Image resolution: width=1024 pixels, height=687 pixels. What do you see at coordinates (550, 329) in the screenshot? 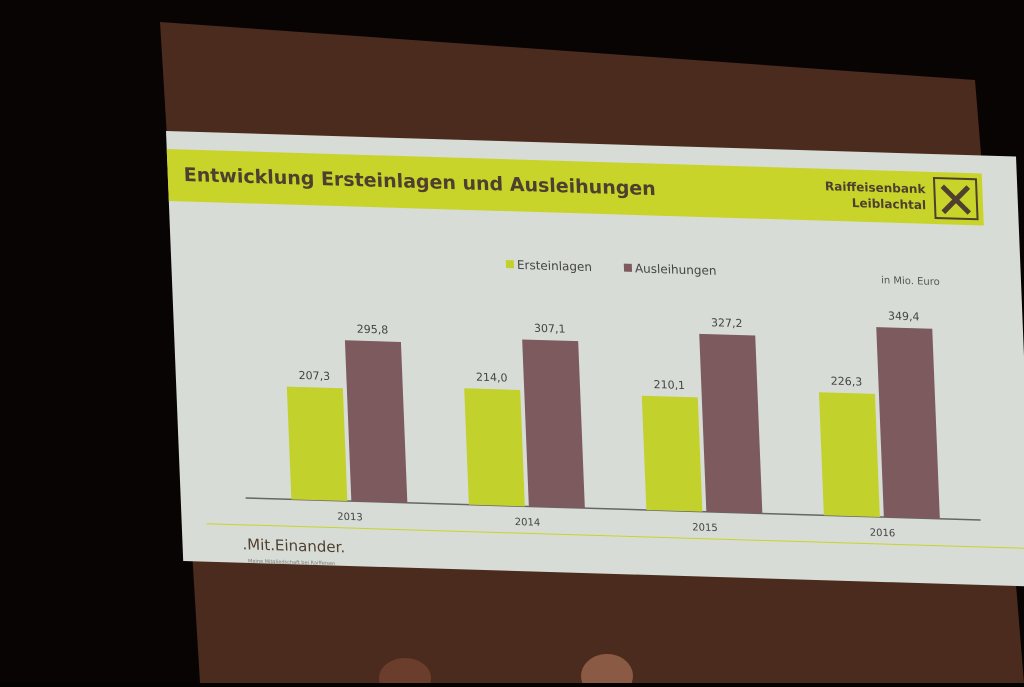
I see `value-label: 307,1` at bounding box center [550, 329].